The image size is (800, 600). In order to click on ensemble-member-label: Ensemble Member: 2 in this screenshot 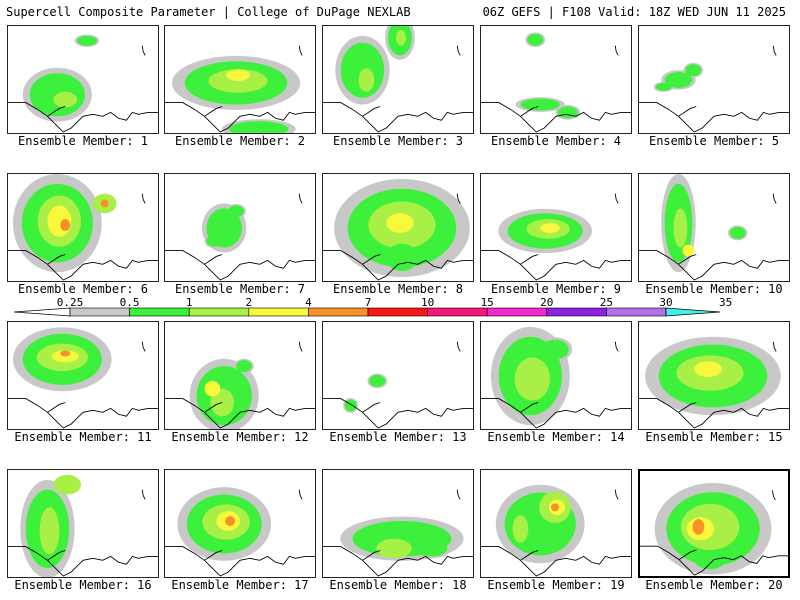, I will do `click(240, 141)`.